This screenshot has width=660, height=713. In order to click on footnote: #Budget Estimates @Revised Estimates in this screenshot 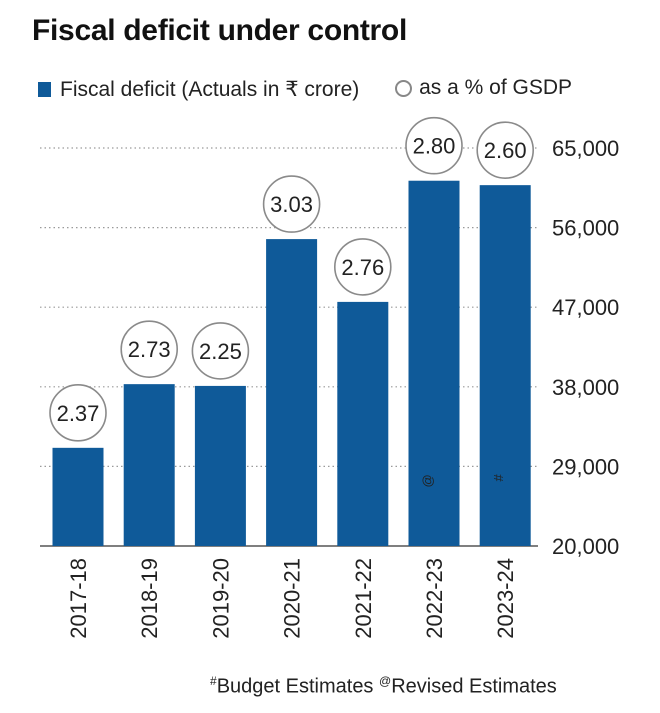, I will do `click(383, 686)`.